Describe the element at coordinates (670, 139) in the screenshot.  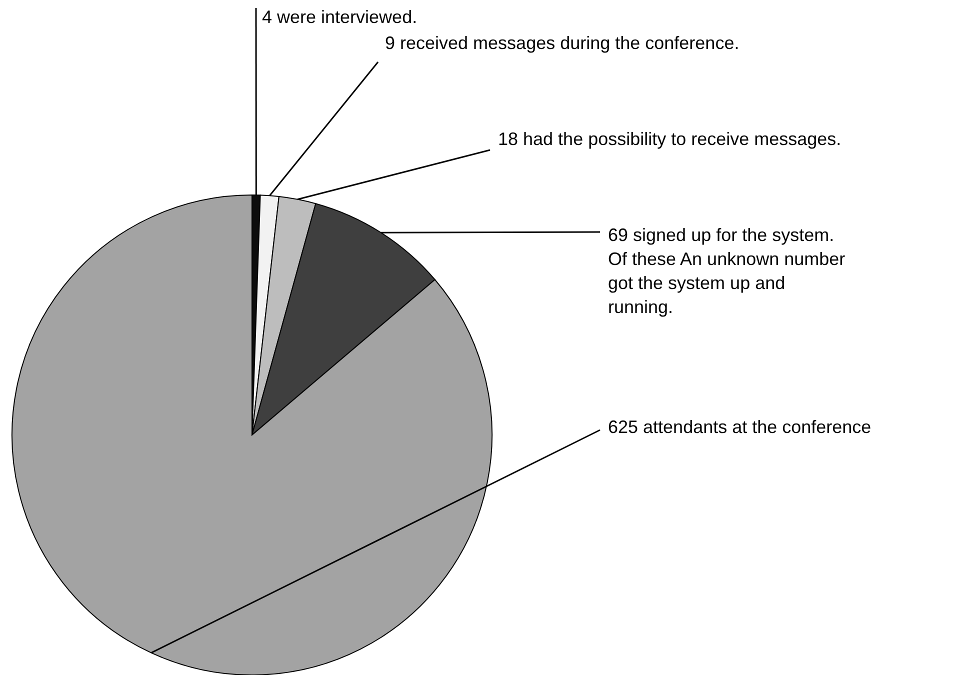
I see `slice-label: 18 had the possibility to receive messages.` at that location.